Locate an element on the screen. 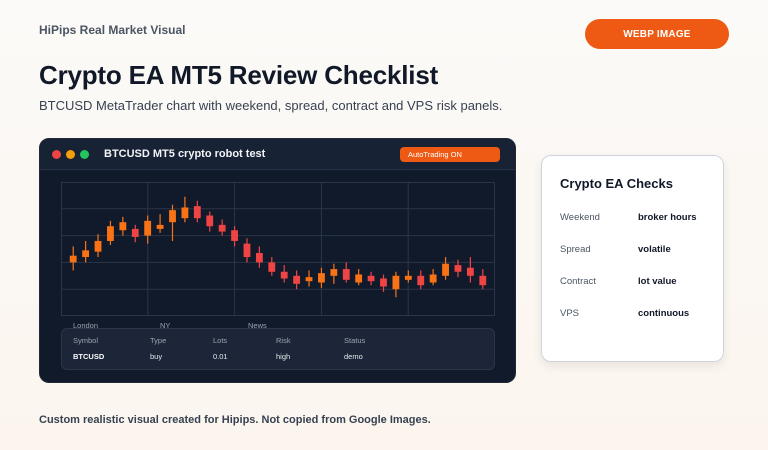  check-spread-label: Spread is located at coordinates (575, 249).